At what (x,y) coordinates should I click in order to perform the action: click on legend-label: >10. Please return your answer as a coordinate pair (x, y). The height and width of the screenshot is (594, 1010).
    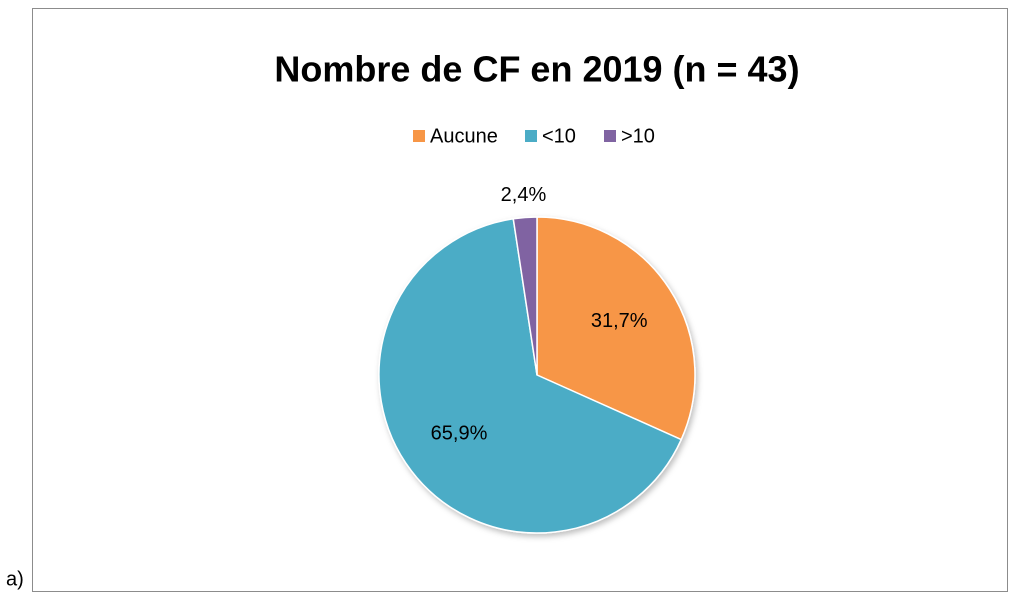
    Looking at the image, I should click on (638, 136).